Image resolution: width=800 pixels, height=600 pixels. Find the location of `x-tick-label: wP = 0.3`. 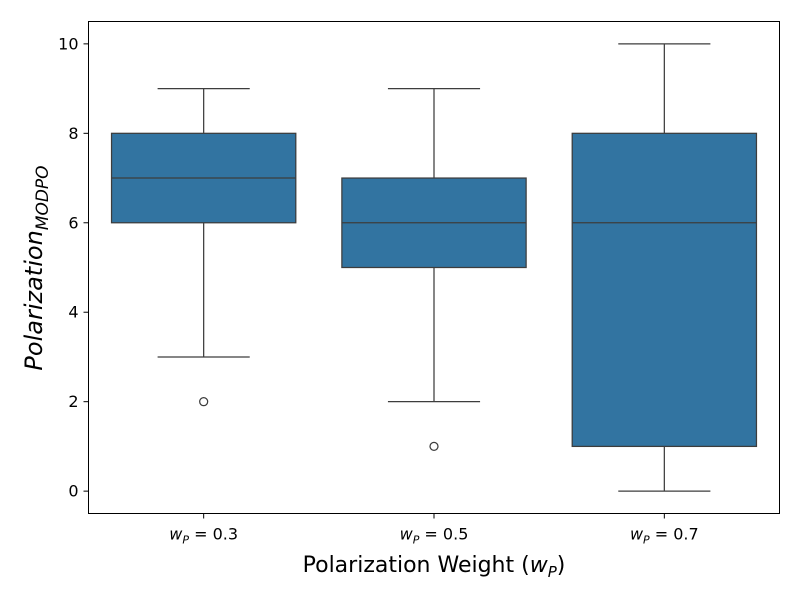

x-tick-label: wP = 0.3 is located at coordinates (203, 536).